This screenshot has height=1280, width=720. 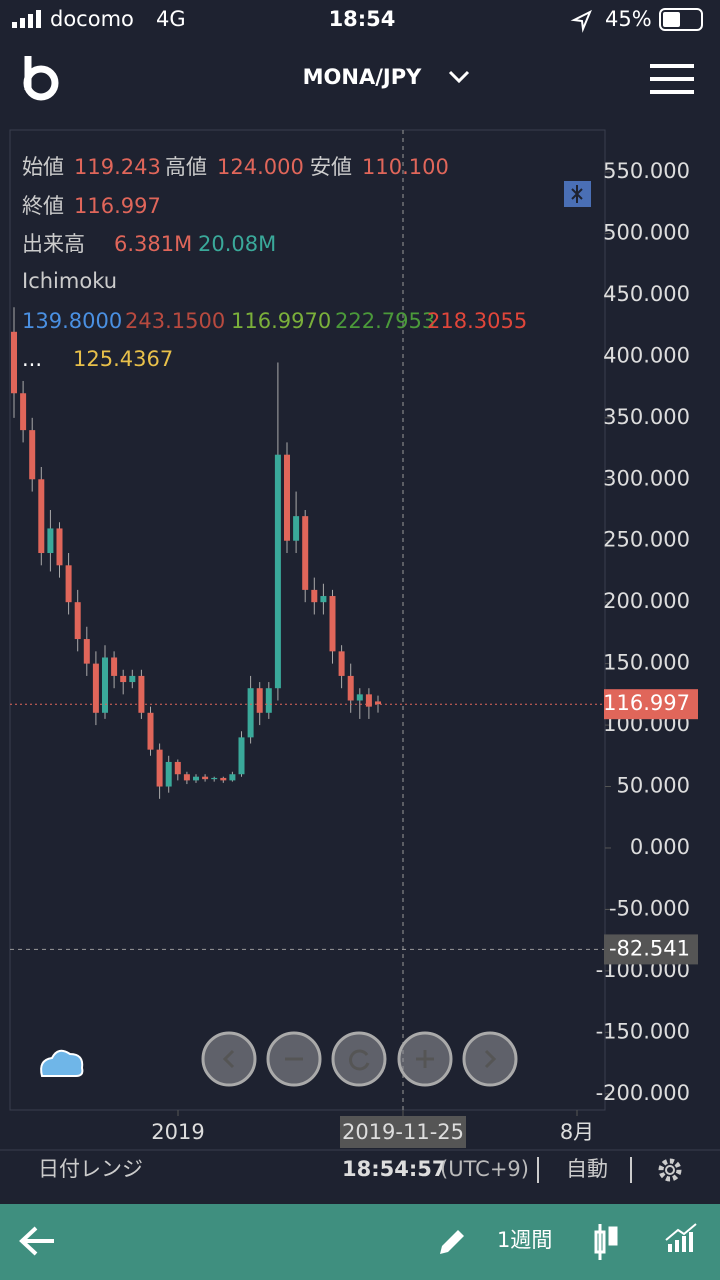 I want to click on y-tick-label: -200.000, so click(x=643, y=1093).